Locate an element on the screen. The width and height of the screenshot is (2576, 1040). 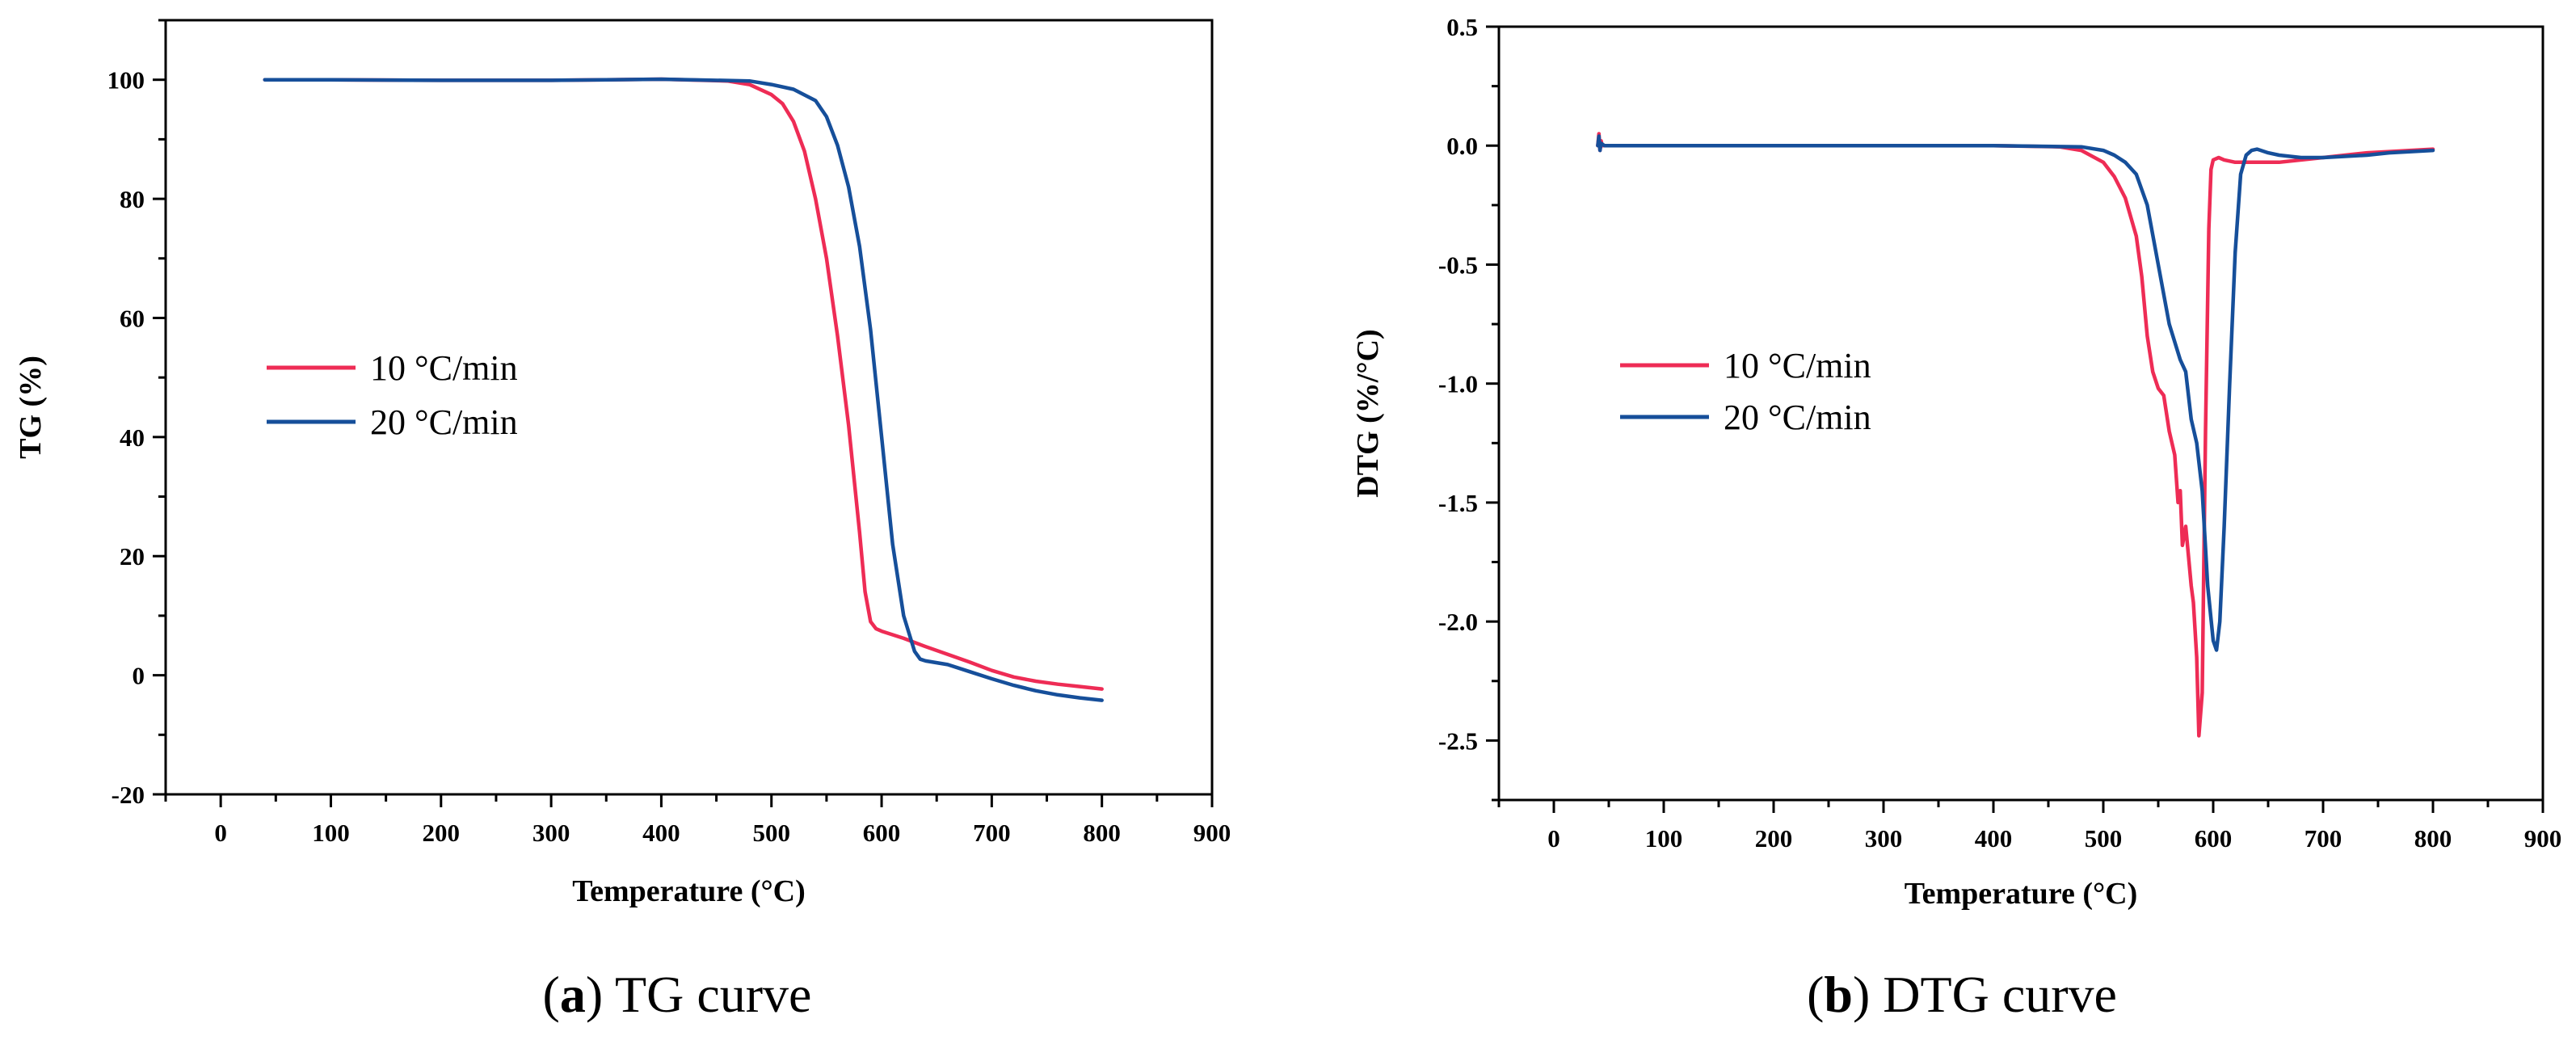
y-tick-label: 60 is located at coordinates (132, 318).